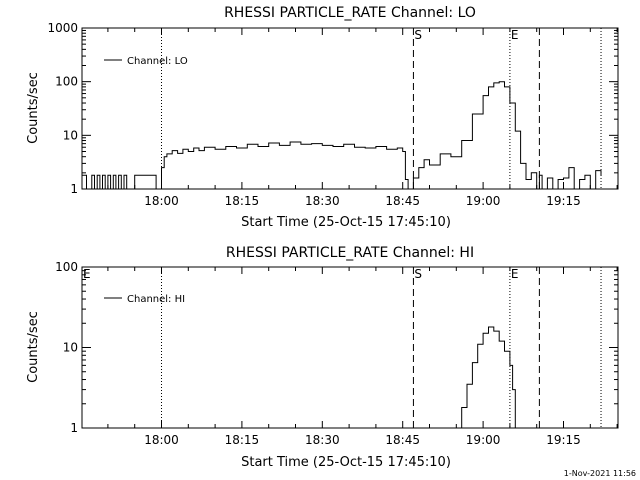  I want to click on legend-hi: Channel: HI, so click(144, 299).